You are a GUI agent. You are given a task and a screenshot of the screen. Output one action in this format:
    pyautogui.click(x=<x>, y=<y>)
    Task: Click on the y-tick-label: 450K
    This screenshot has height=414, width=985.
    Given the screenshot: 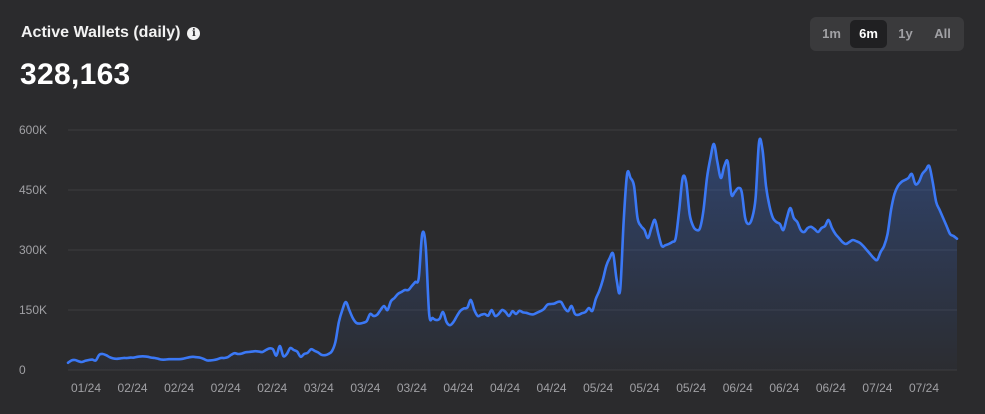 What is the action you would take?
    pyautogui.click(x=33, y=190)
    